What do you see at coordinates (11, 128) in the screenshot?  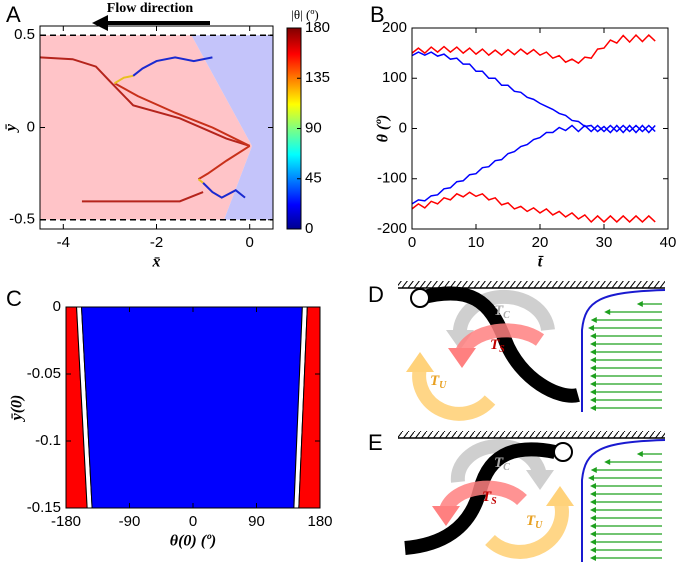 I see `y-axis-label: ȳ` at bounding box center [11, 128].